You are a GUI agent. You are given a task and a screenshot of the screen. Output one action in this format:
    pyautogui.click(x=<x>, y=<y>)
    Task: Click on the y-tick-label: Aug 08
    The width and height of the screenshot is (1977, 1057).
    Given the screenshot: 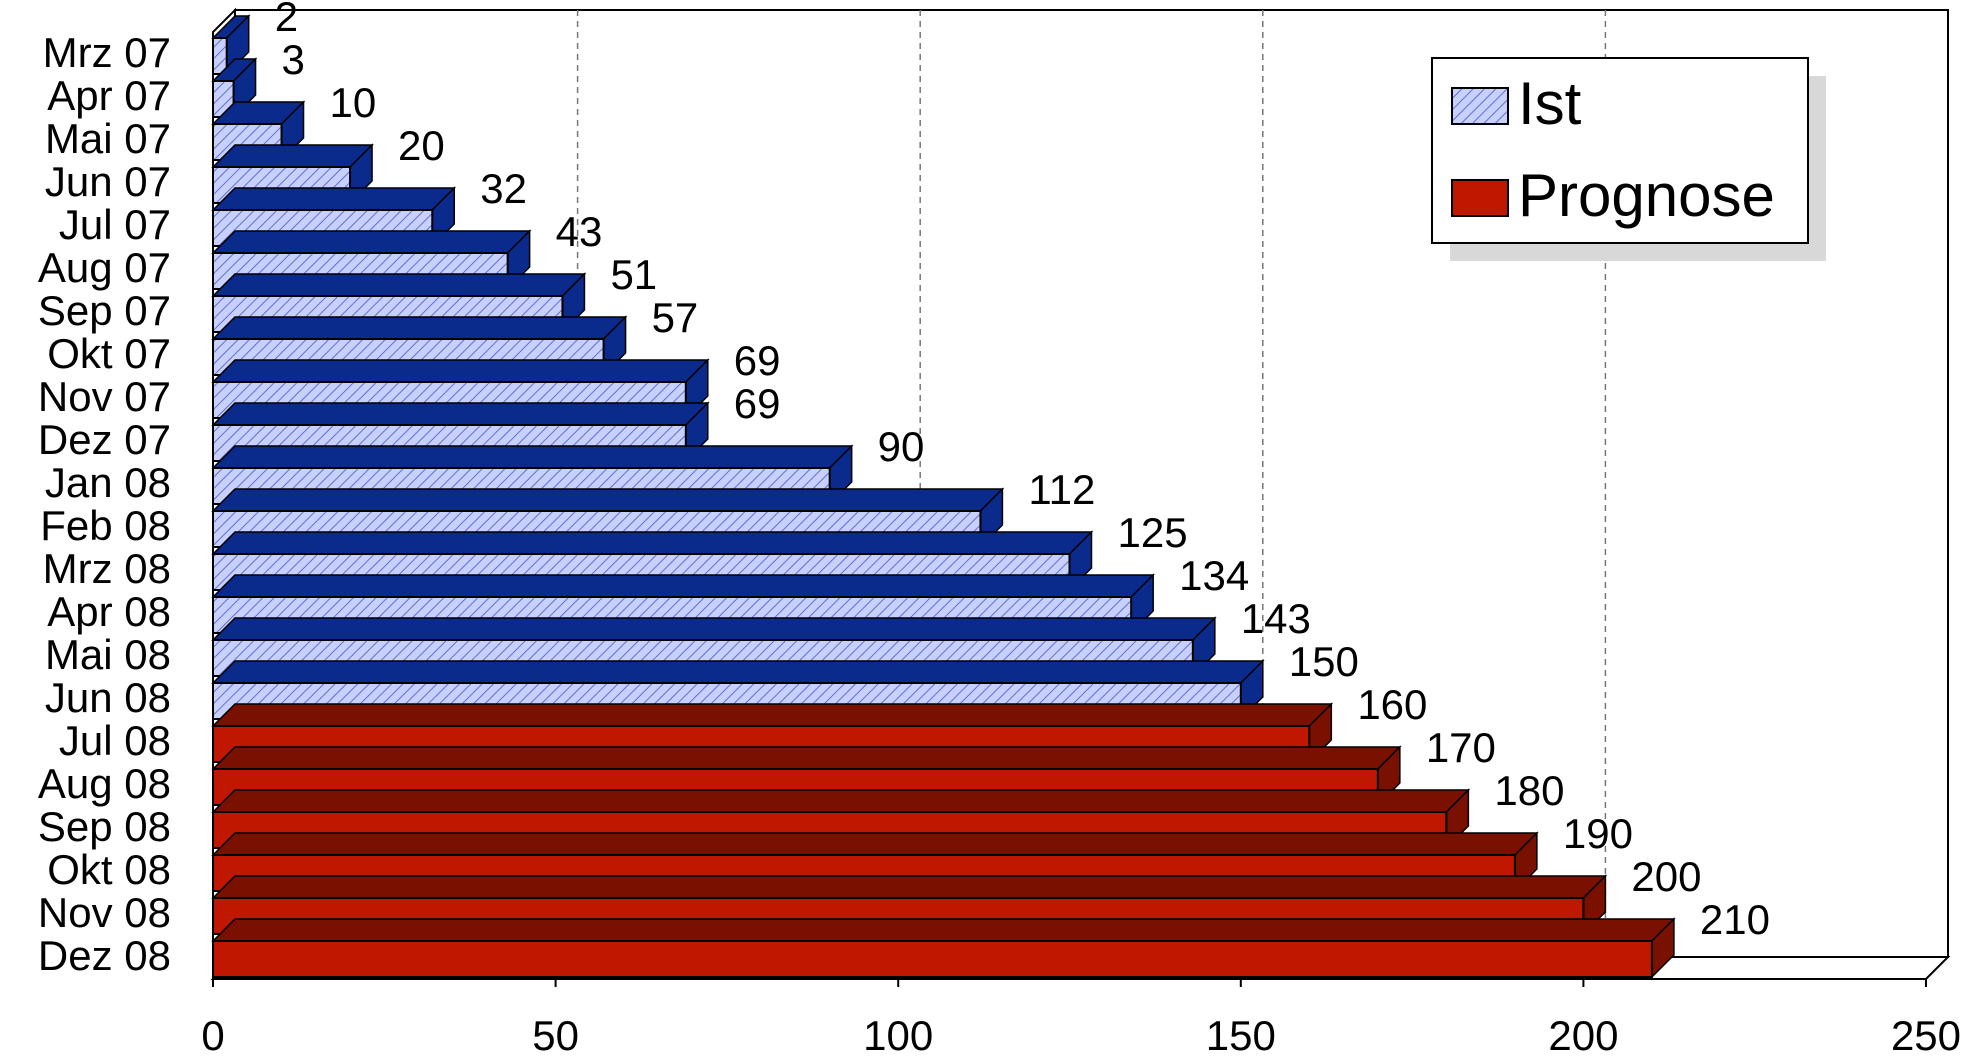 What is the action you would take?
    pyautogui.click(x=104, y=783)
    